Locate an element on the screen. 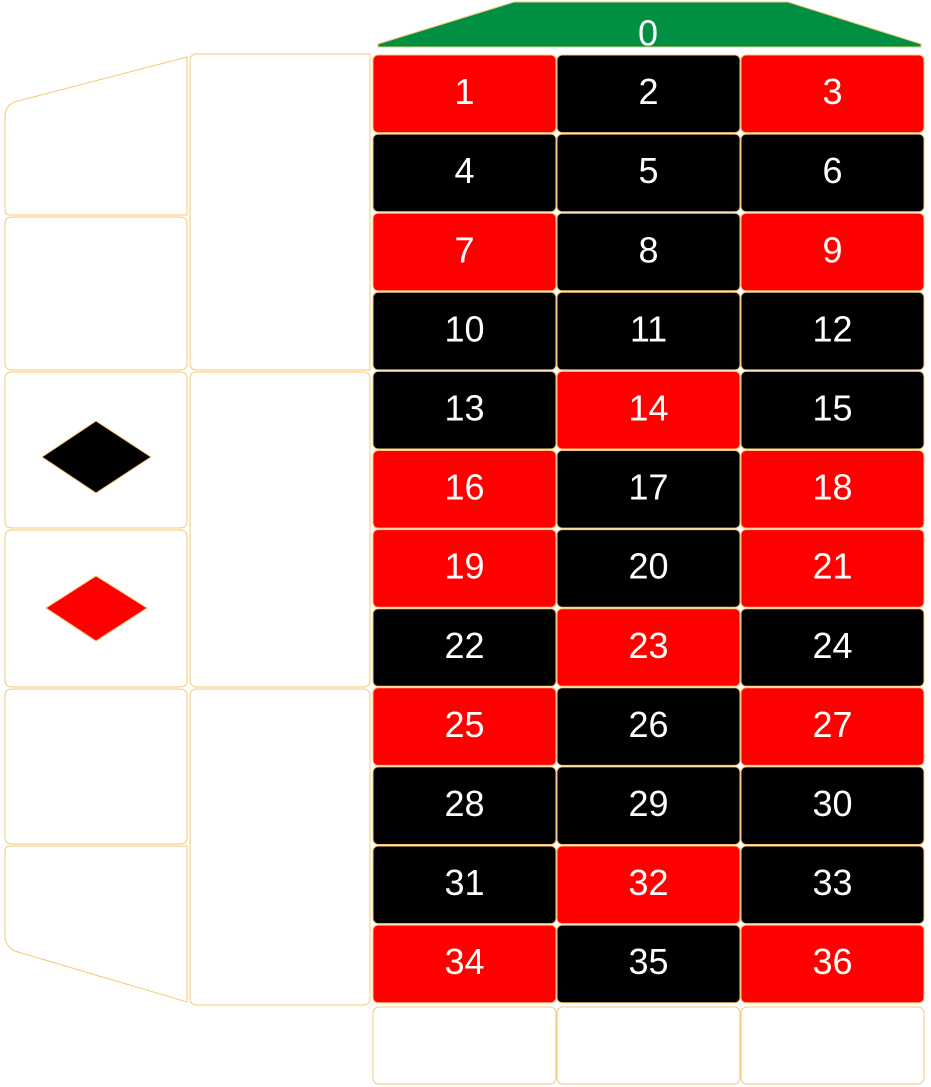 The width and height of the screenshot is (931, 1087). number-cell-35: 35 is located at coordinates (648, 964).